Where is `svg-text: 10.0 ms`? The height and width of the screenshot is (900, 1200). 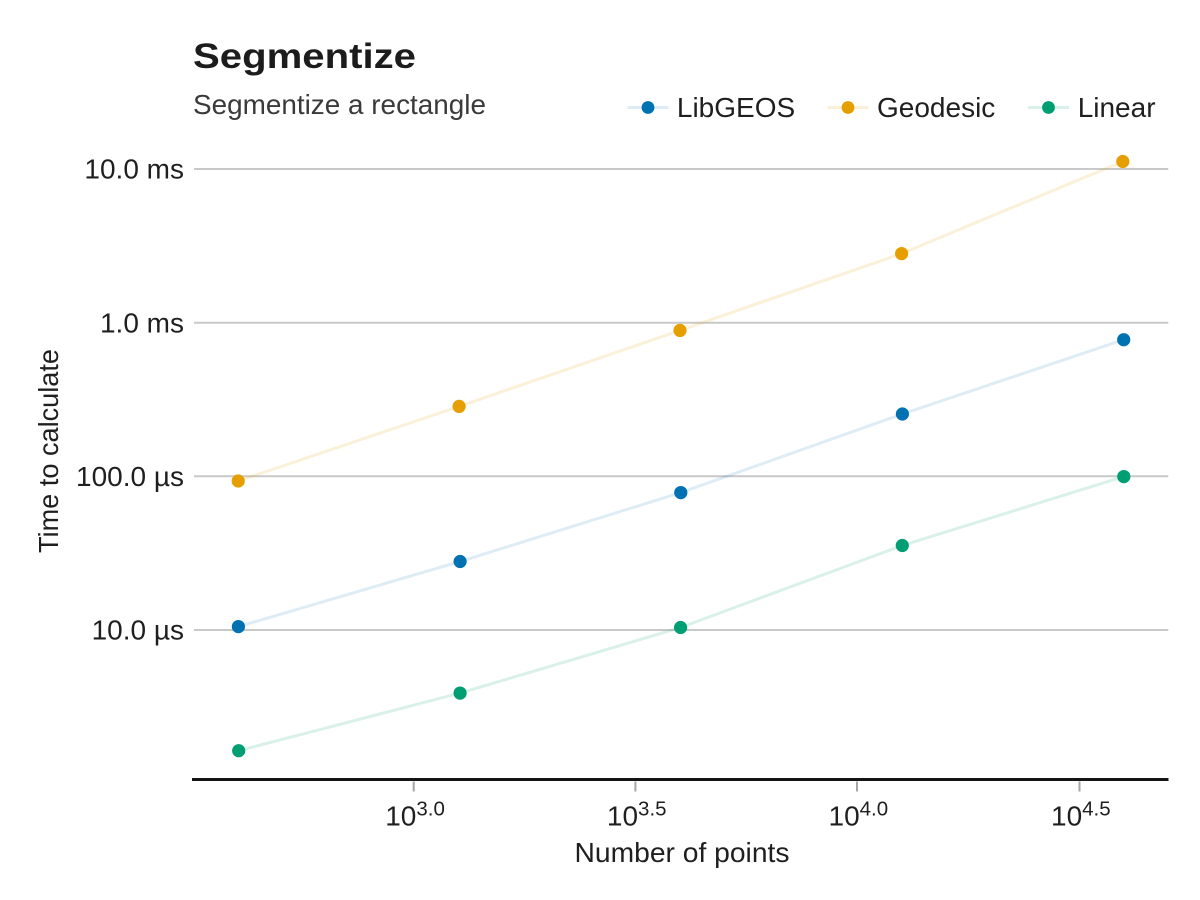
svg-text: 10.0 ms is located at coordinates (134, 169).